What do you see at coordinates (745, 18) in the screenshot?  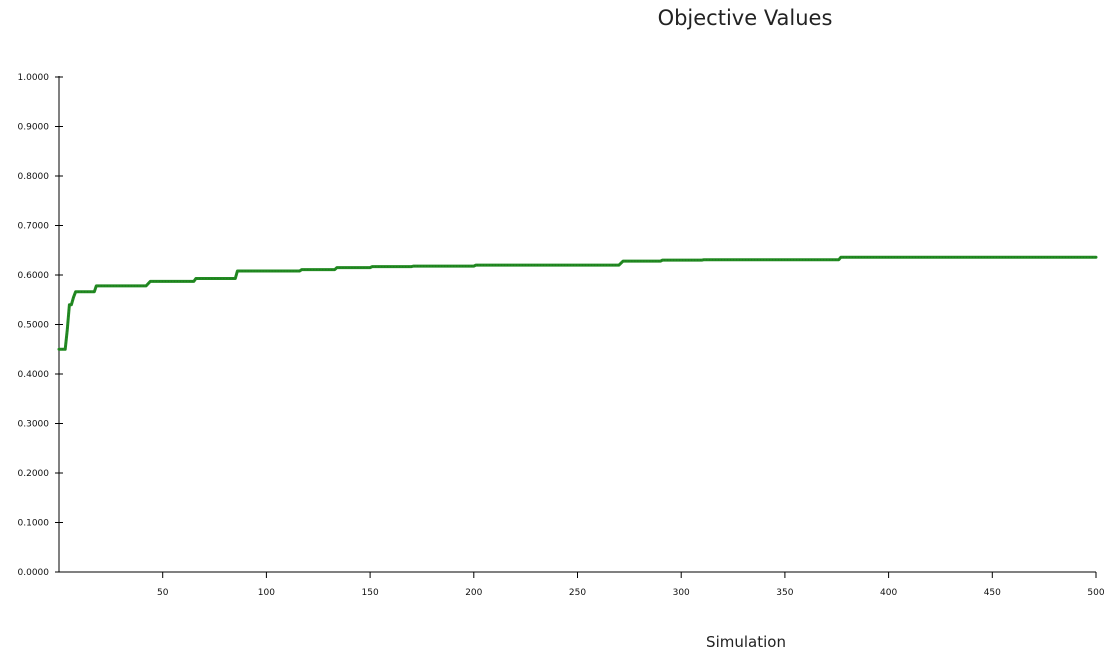 I see `chart-title: Objective Values` at bounding box center [745, 18].